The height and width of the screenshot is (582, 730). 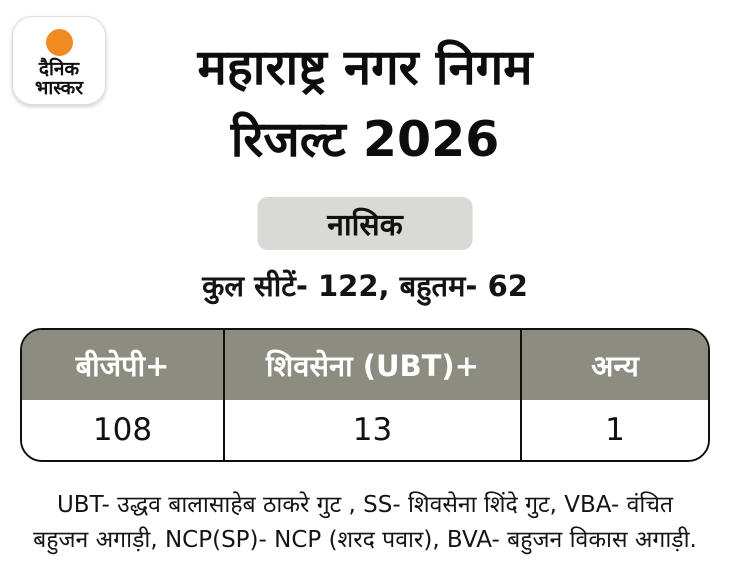 I want to click on results-table-header-row: बीजेपी+ शिवसेना (UBT)+ अन्य, so click(x=365, y=365).